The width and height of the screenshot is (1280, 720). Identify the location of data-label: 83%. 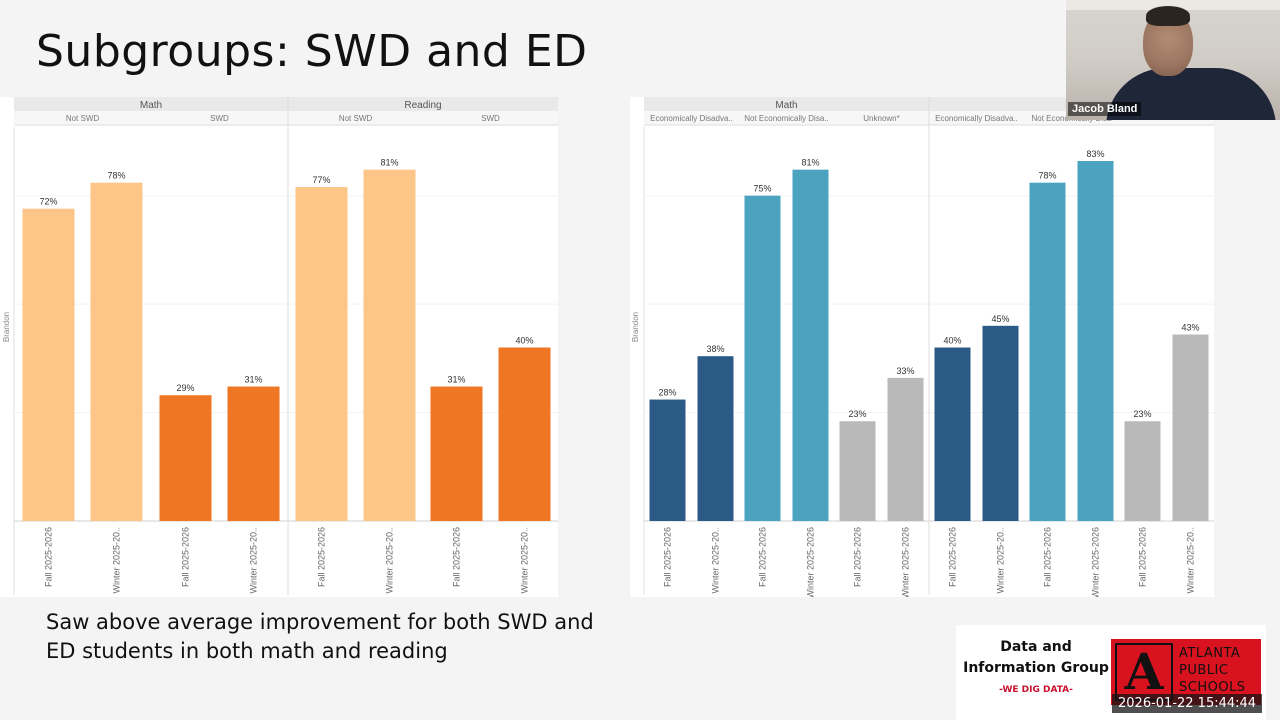
(1095, 154).